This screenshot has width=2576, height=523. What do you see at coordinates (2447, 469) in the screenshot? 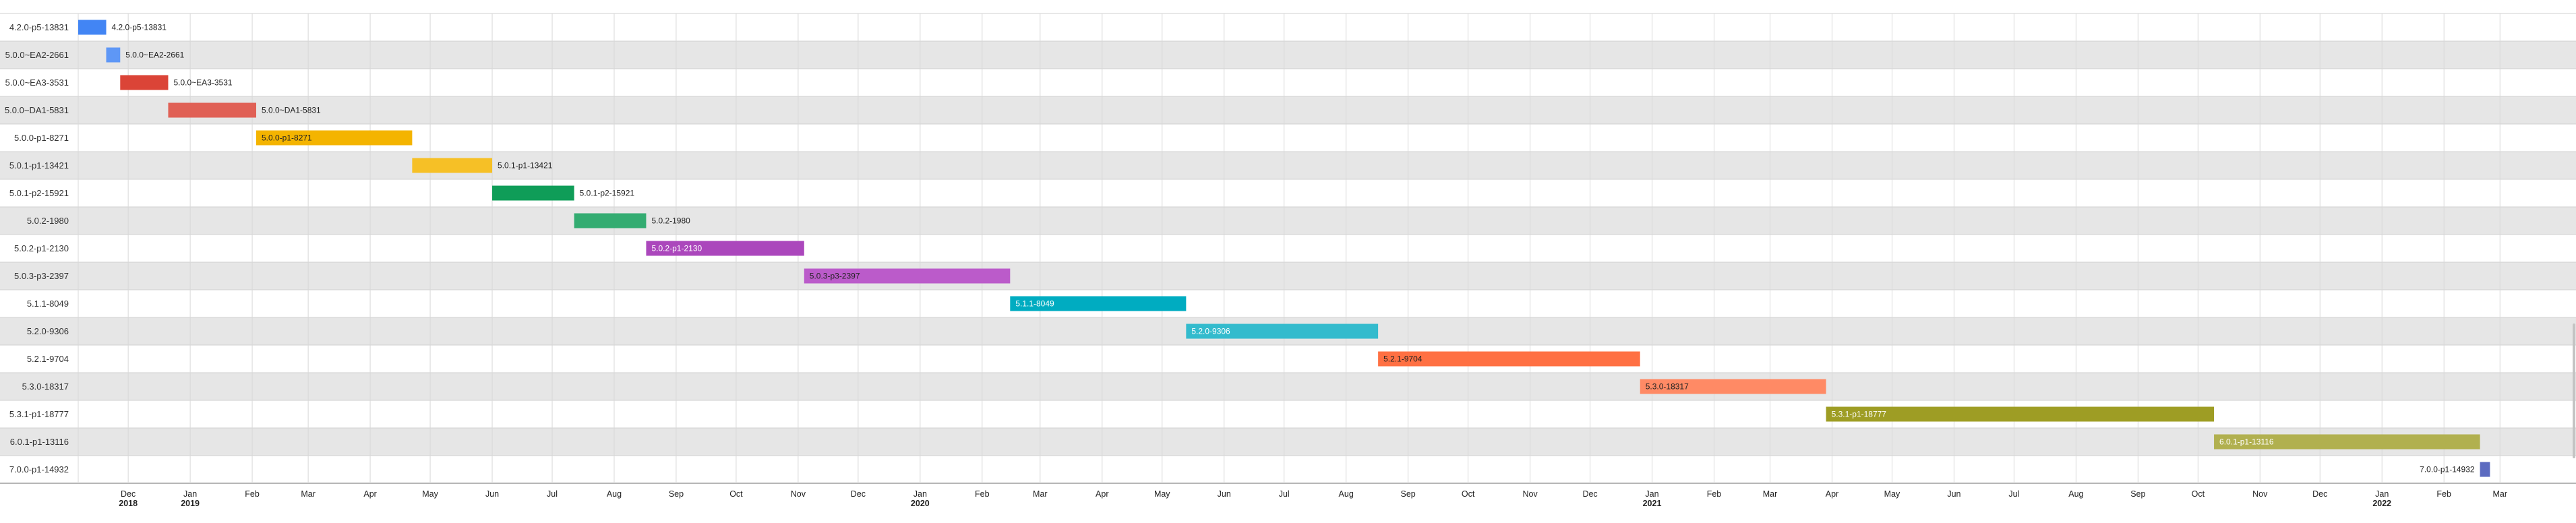
I see `bar-label: 7.0.0-p1-14932` at bounding box center [2447, 469].